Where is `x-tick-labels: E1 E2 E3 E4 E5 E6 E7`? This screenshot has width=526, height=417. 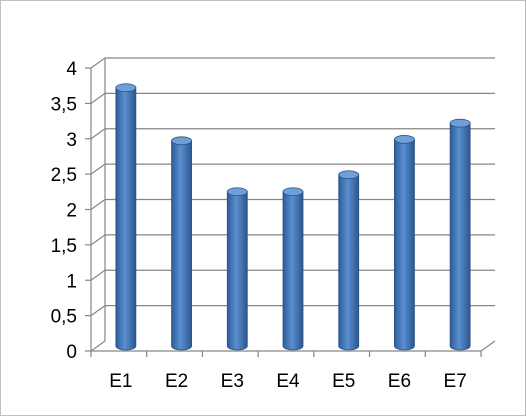 x-tick-labels: E1 E2 E3 E4 E5 E6 E7 is located at coordinates (288, 381).